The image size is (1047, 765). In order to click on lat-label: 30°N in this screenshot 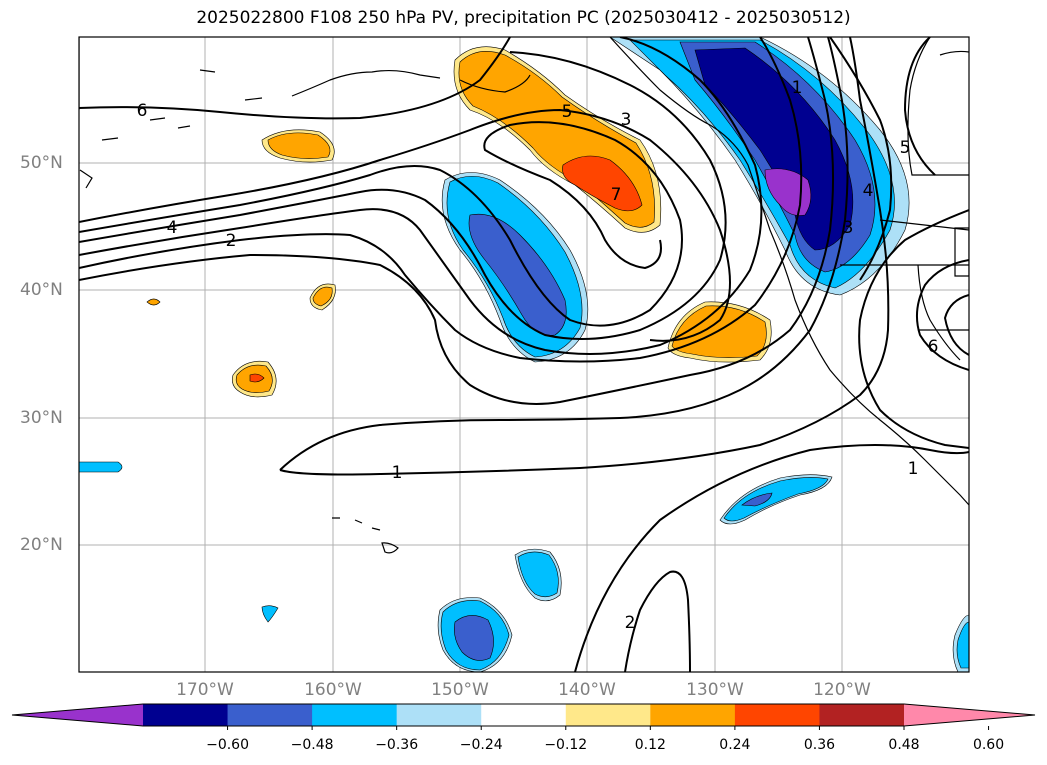, I will do `click(41, 418)`.